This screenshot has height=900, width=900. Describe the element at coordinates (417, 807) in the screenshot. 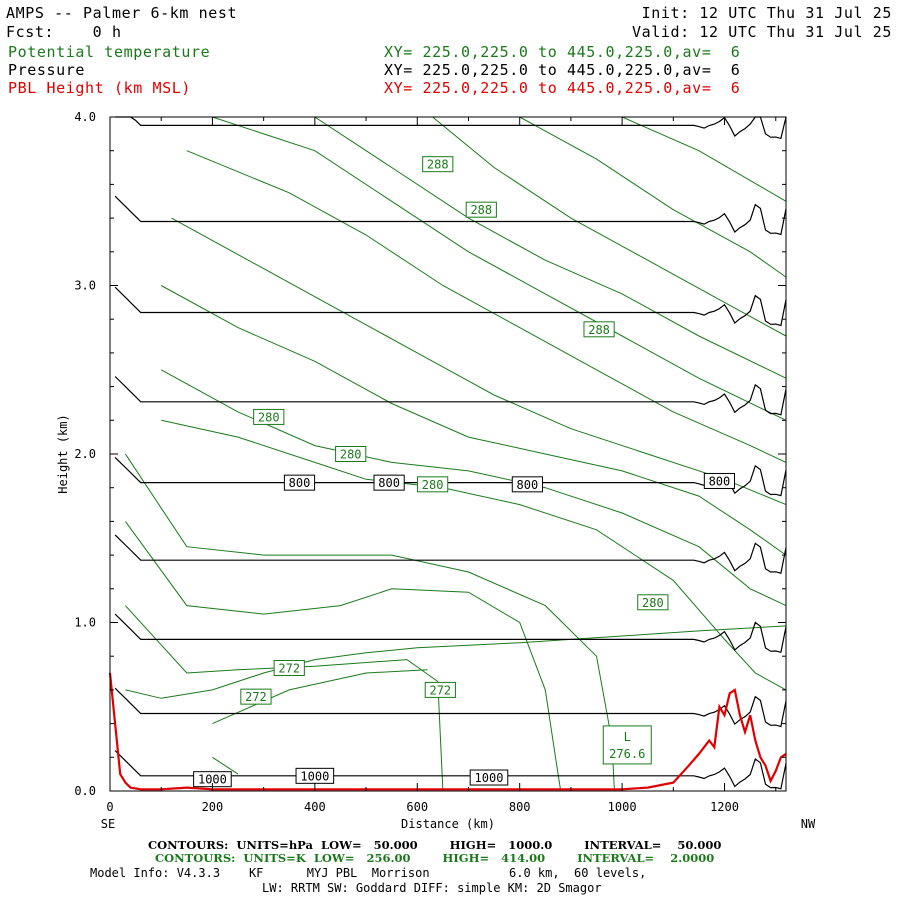

I see `x-tick-label-3: 600` at that location.